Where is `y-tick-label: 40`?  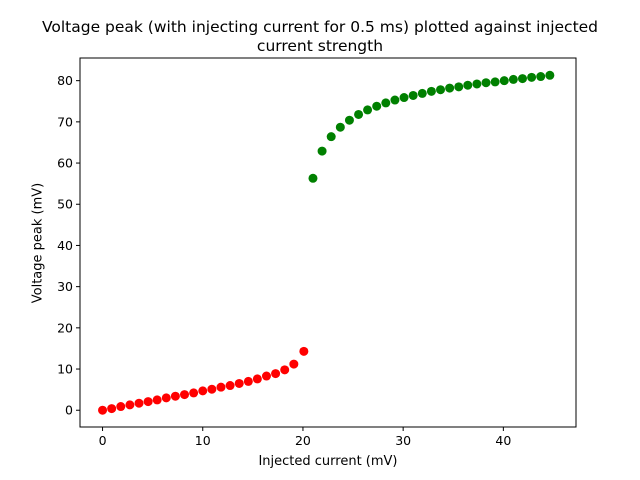 y-tick-label: 40 is located at coordinates (65, 245).